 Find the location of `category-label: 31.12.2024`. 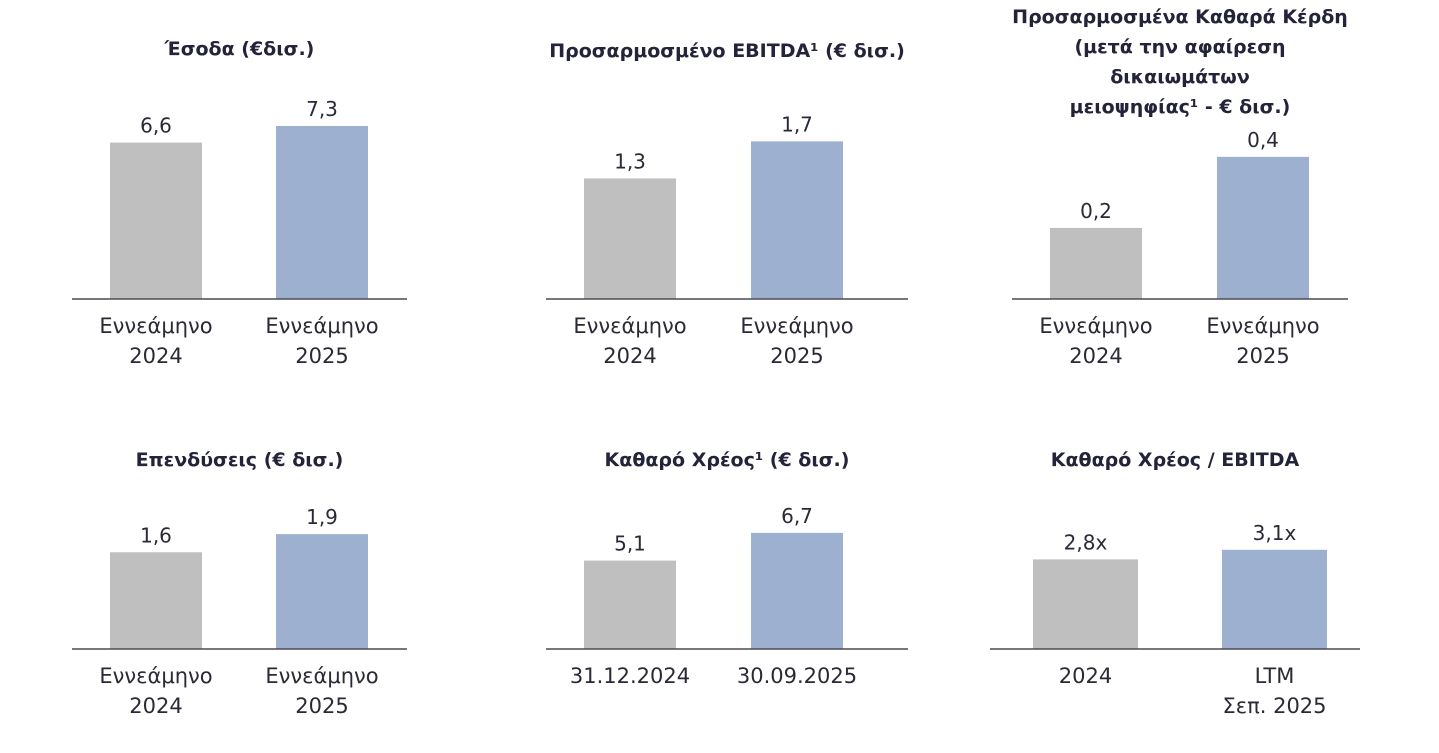

category-label: 31.12.2024 is located at coordinates (630, 676).